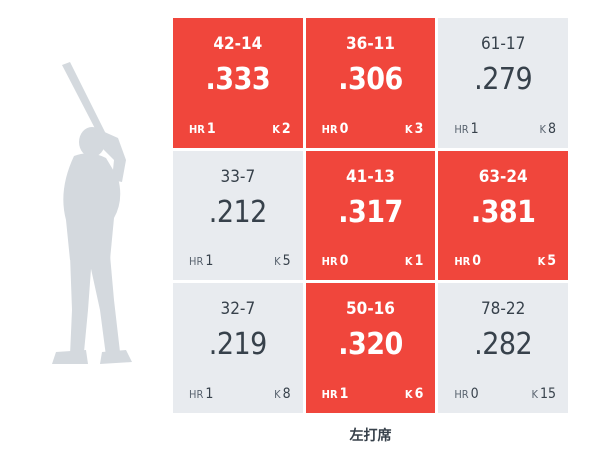 The width and height of the screenshot is (600, 455). I want to click on zone-cell: 41-13 .317 HR 0 K 1, so click(370, 215).